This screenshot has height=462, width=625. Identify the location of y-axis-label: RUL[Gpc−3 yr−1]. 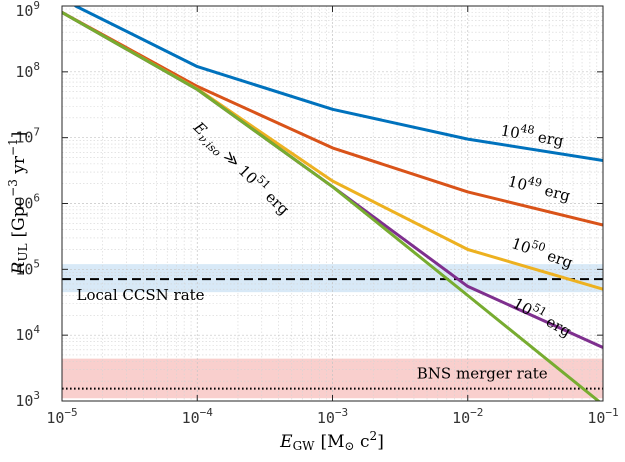
(18, 204).